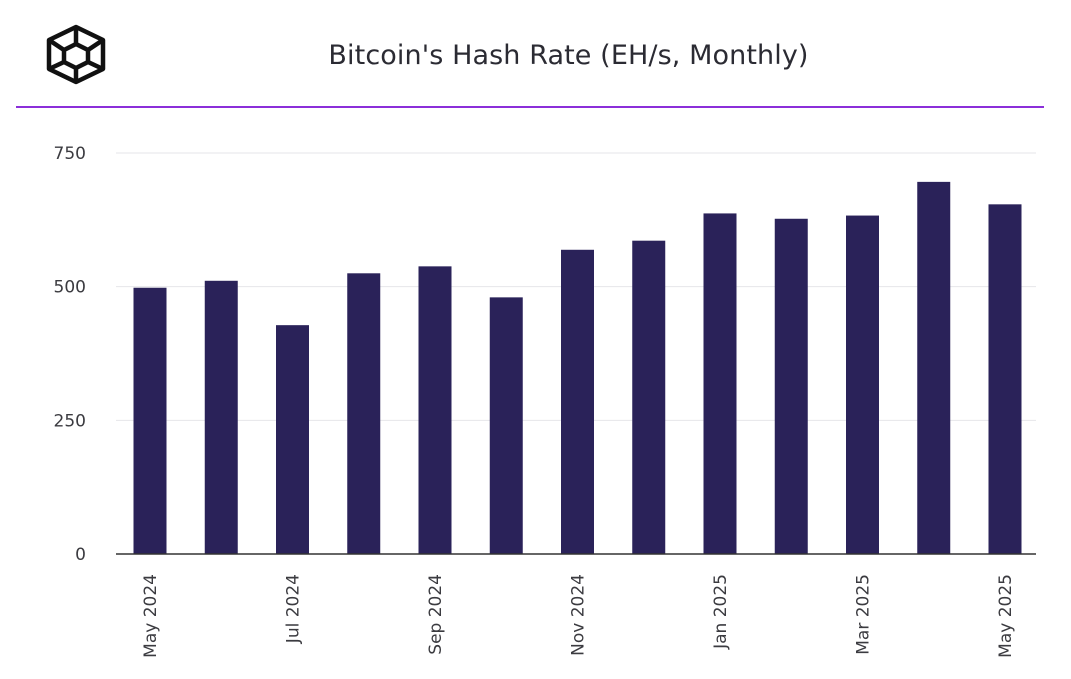 The image size is (1071, 679). I want to click on bar-feb-2025, so click(791, 386).